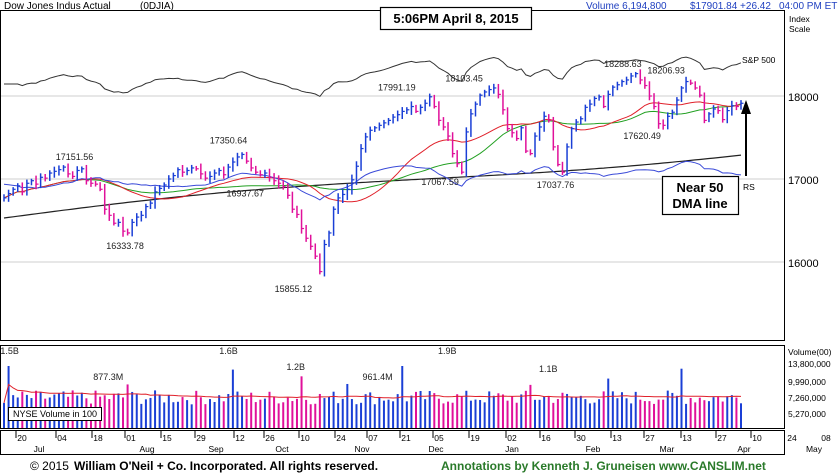 This screenshot has height=475, width=840. What do you see at coordinates (294, 289) in the screenshot?
I see `price-annotation-label: 15855.12` at bounding box center [294, 289].